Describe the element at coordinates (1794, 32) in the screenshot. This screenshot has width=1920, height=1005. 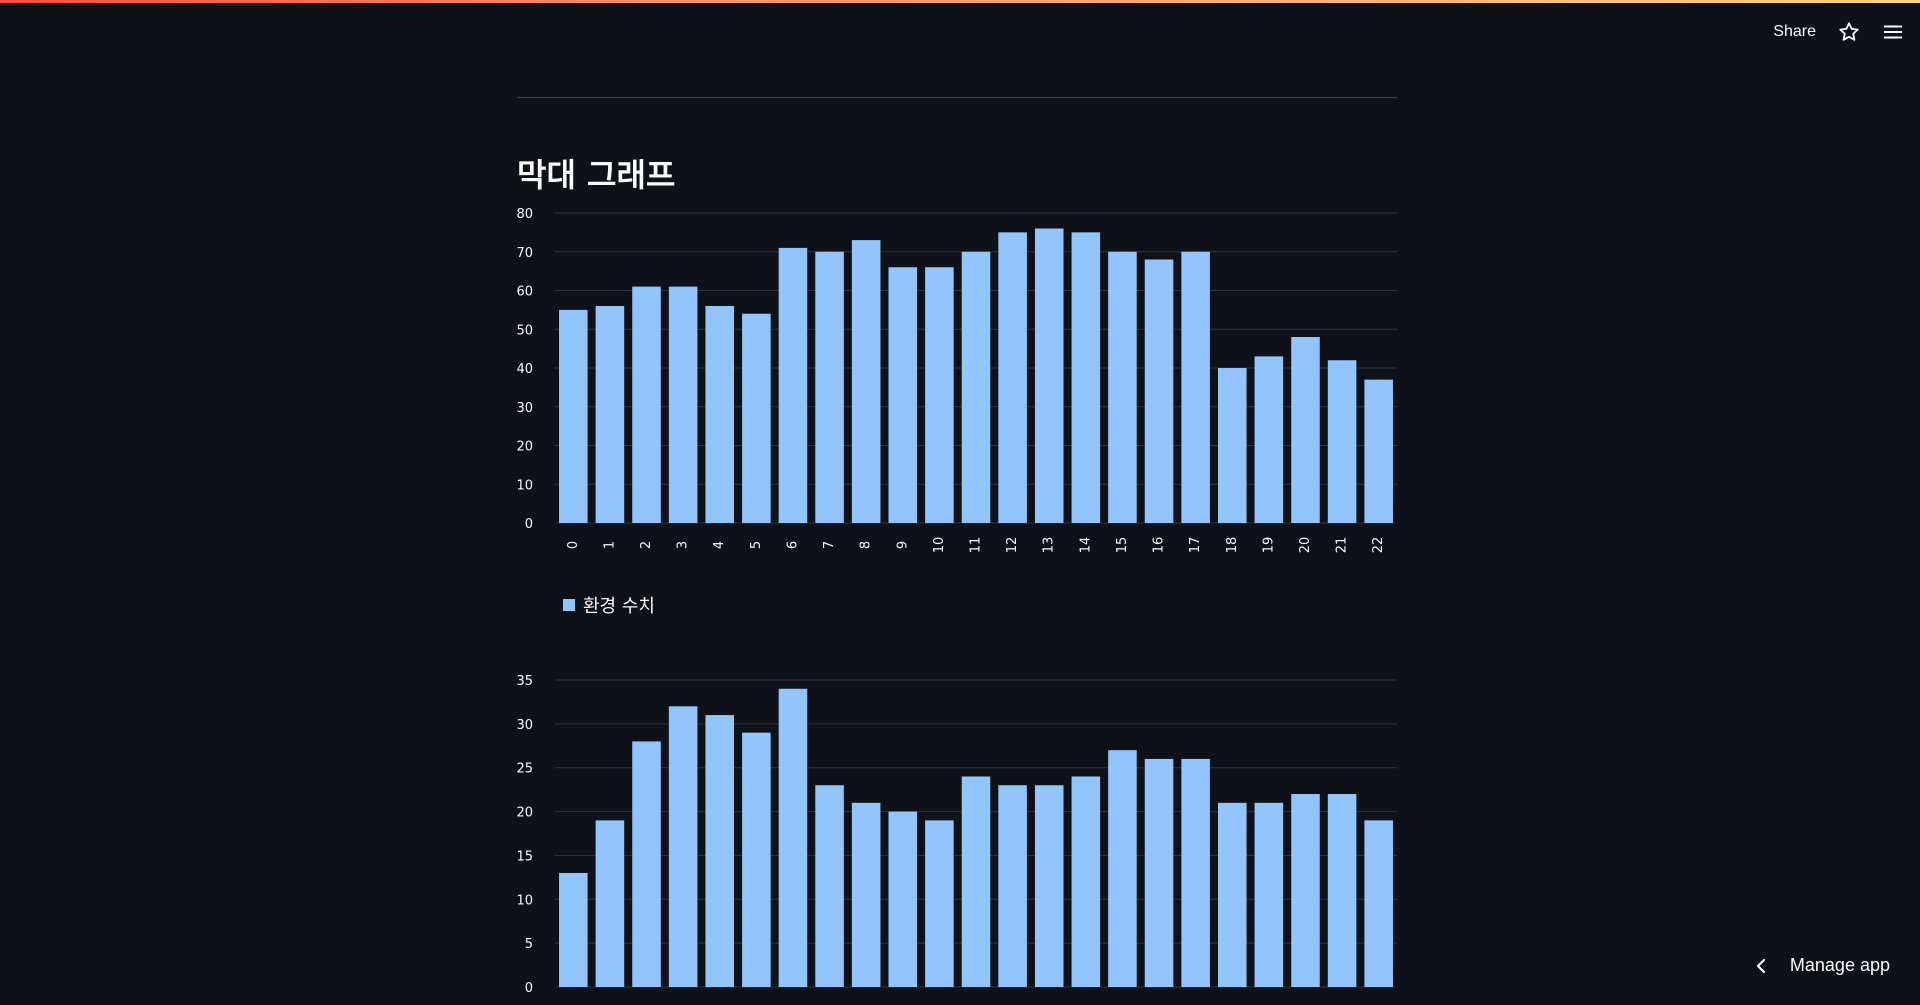
I see `share-button: Share` at that location.